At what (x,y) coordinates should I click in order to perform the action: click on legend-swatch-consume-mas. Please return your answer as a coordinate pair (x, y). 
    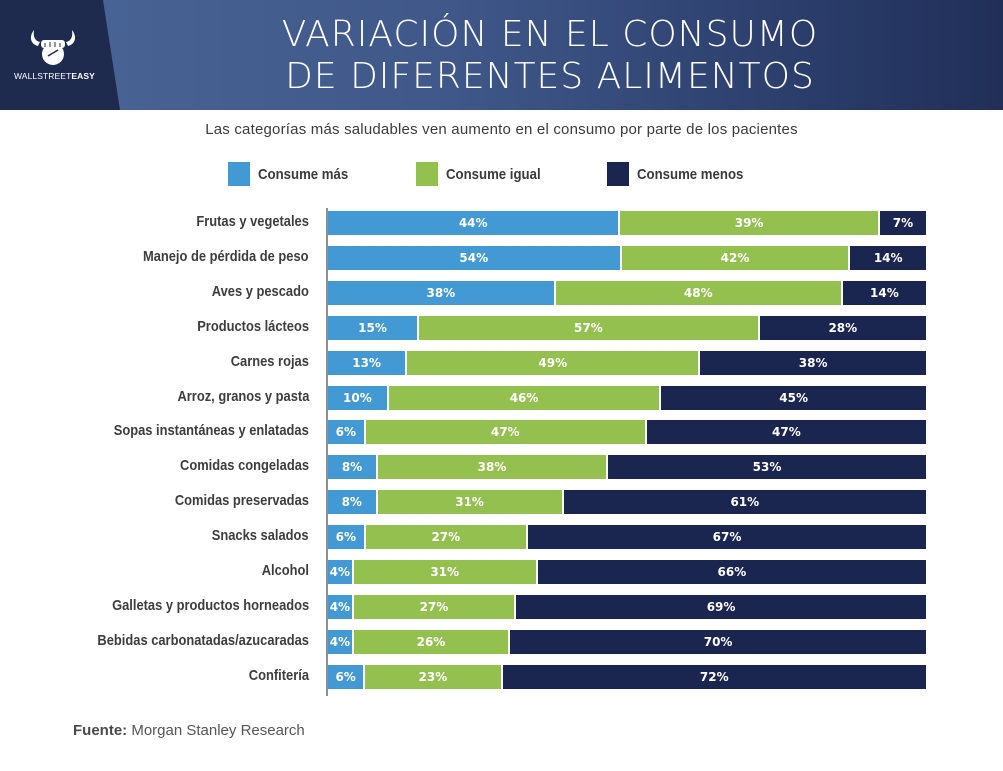
    Looking at the image, I should click on (239, 174).